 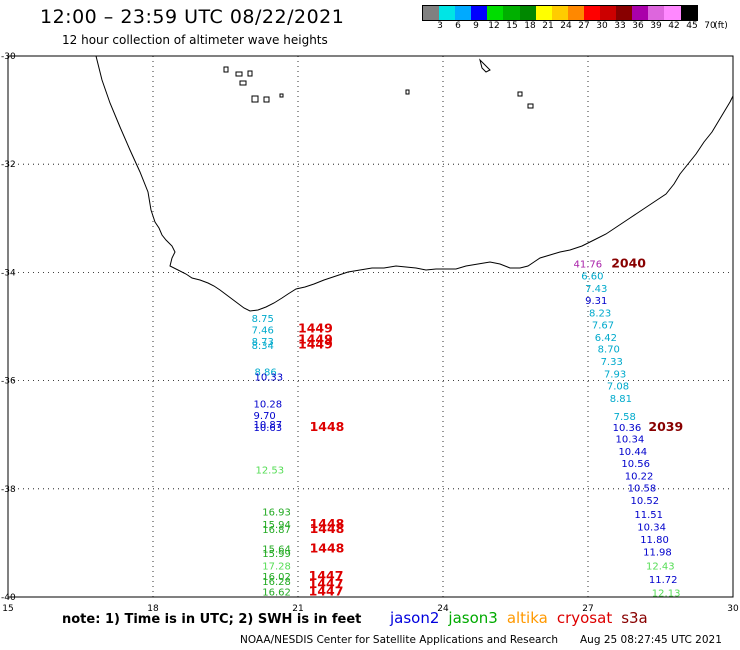 I want to click on wave-height-value: 11.80, so click(x=654, y=540).